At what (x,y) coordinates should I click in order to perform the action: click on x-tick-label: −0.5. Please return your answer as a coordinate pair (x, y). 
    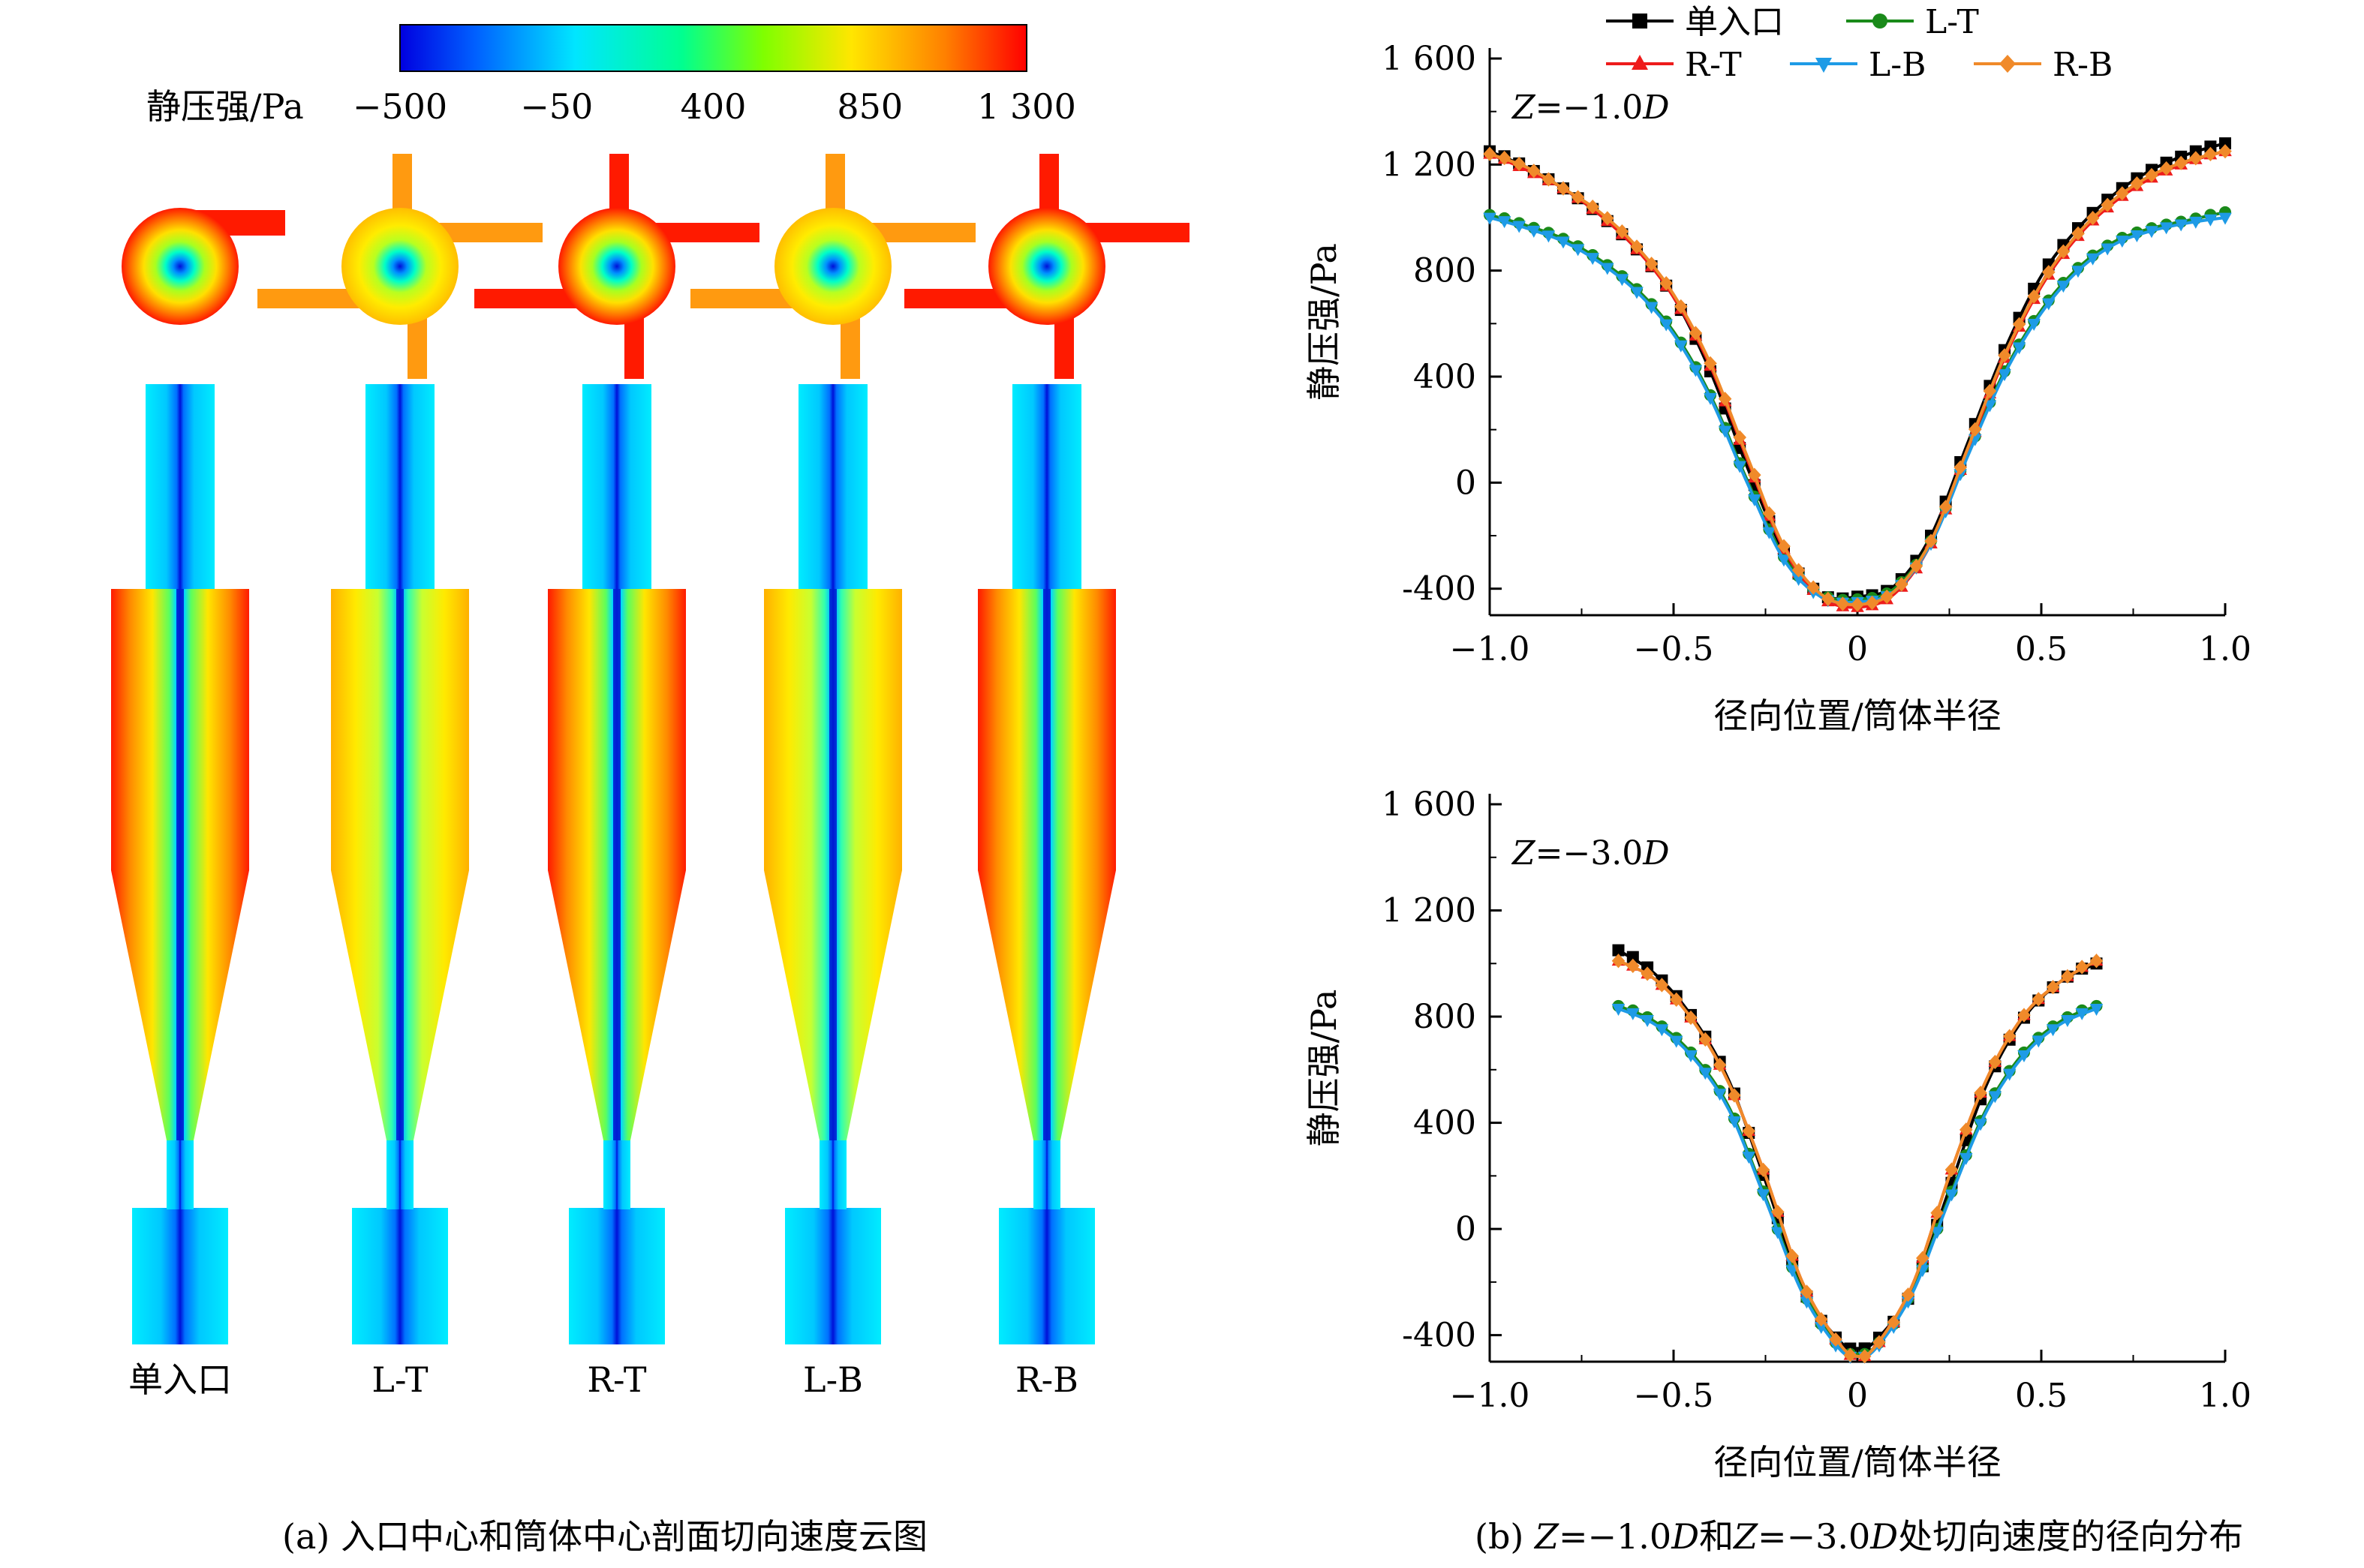
    Looking at the image, I should click on (1674, 1396).